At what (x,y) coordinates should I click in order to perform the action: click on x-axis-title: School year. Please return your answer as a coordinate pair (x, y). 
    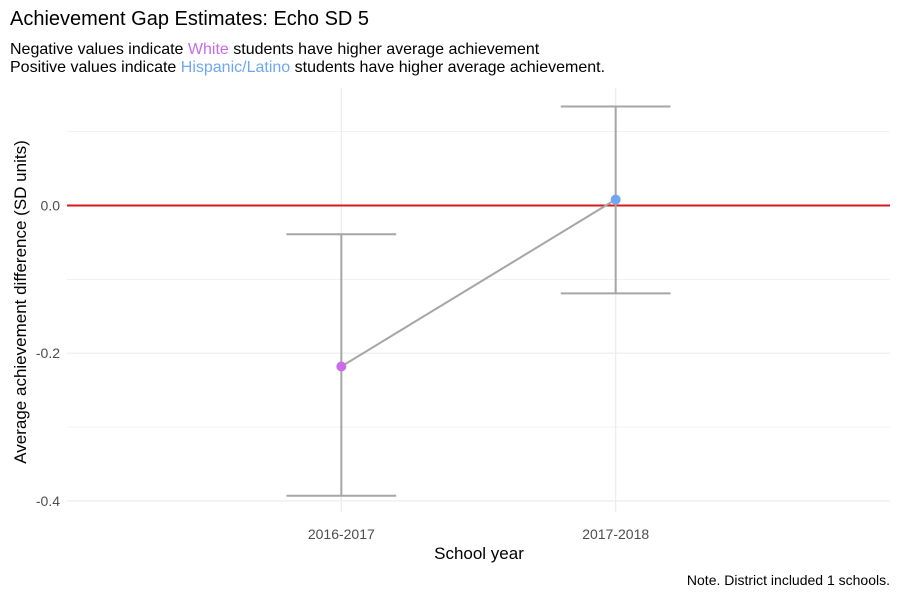
    Looking at the image, I should click on (479, 553).